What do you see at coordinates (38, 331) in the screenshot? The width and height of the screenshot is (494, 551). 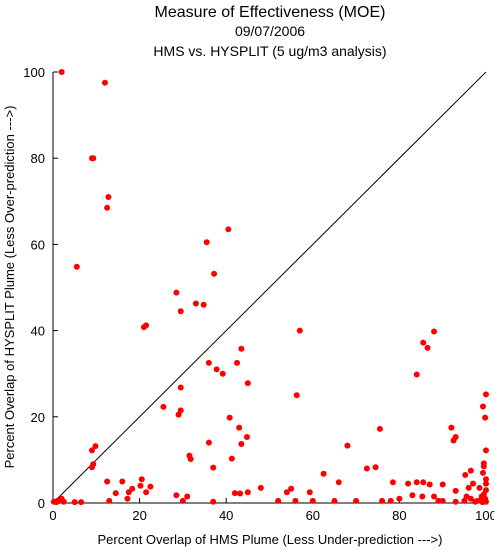 I see `y-tick-label: 40` at bounding box center [38, 331].